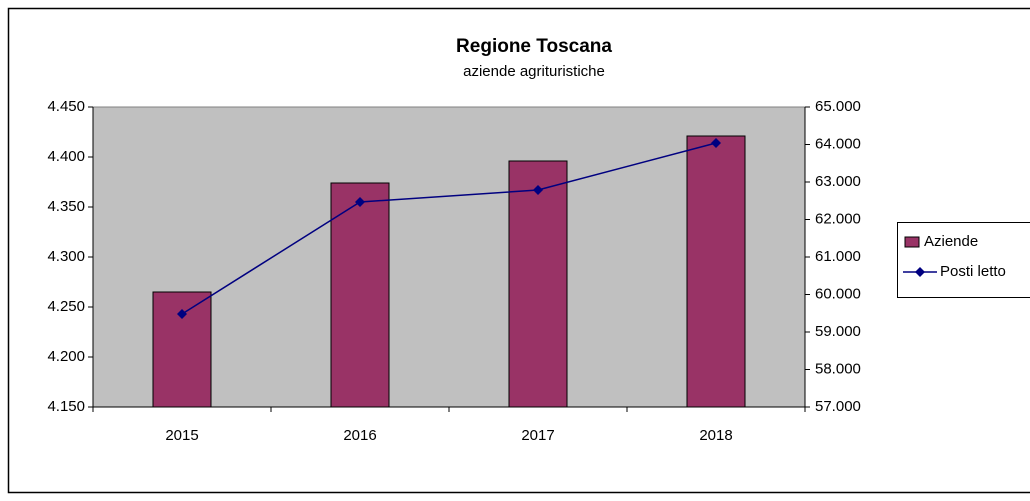 This screenshot has width=1030, height=501. I want to click on chart-subtitle: aziende agrituristiche, so click(534, 71).